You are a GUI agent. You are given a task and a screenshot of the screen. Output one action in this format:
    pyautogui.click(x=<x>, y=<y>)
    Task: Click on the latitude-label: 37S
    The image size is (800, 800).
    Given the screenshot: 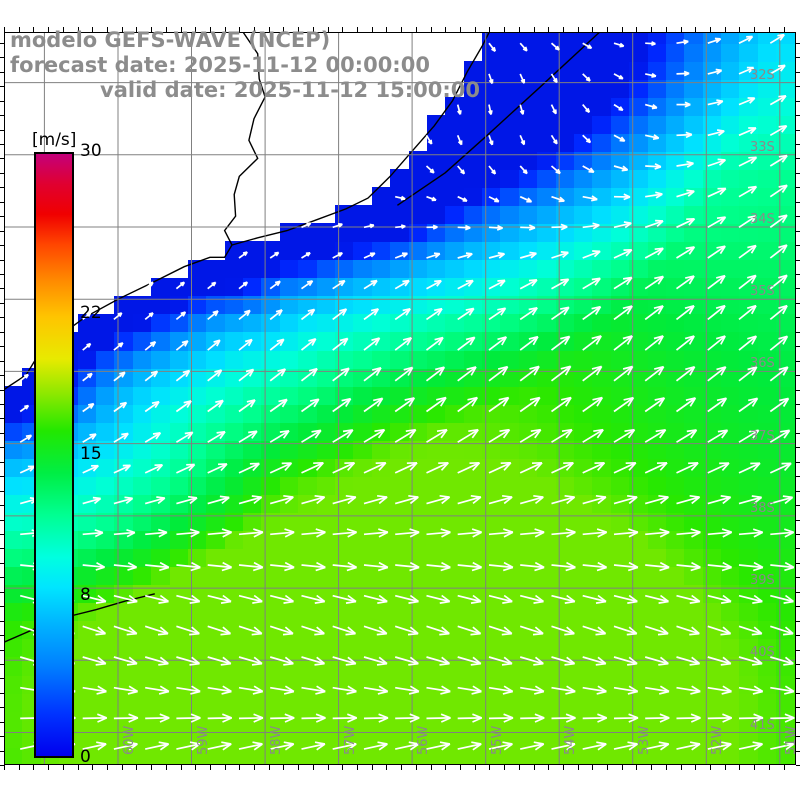 What is the action you would take?
    pyautogui.click(x=762, y=436)
    